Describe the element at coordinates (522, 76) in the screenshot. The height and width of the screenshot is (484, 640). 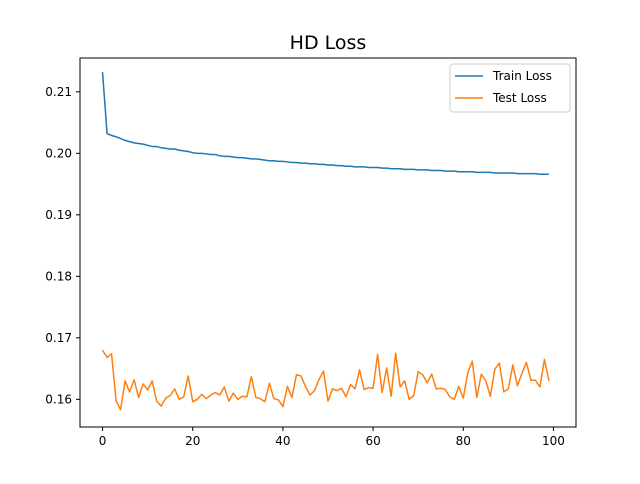
I see `legend-label-train-loss: Train Loss` at that location.